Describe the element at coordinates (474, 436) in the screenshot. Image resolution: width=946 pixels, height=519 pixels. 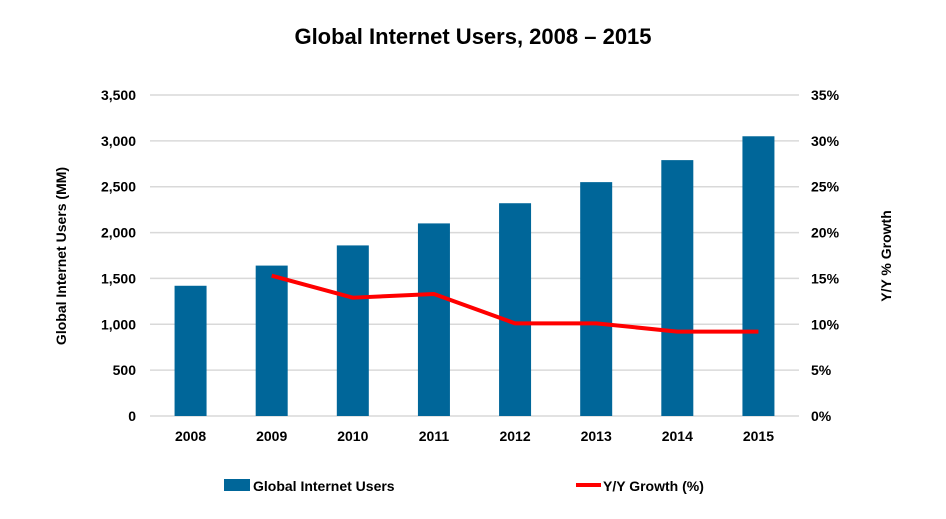
I see `x-axis: 2008 2009 2010 2011 2012 2013 2014 2015` at that location.